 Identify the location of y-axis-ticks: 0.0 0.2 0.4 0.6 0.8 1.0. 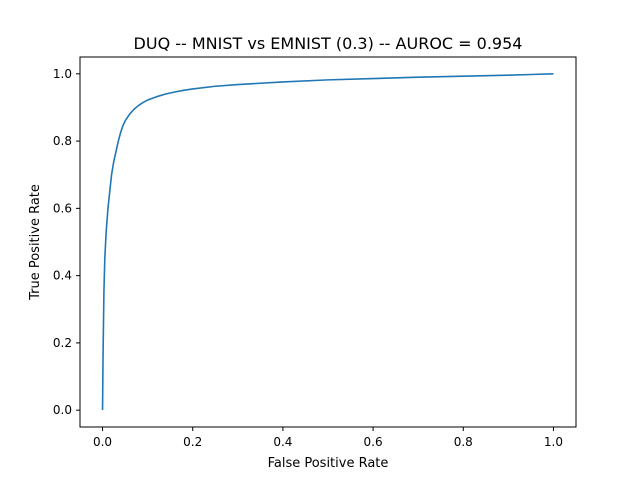
(66, 242).